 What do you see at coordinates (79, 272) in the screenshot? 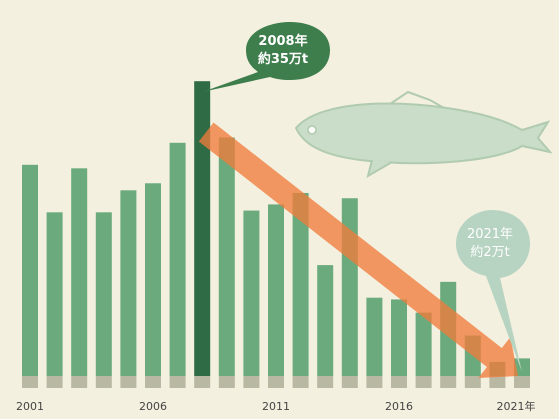
I see `bar-2003` at bounding box center [79, 272].